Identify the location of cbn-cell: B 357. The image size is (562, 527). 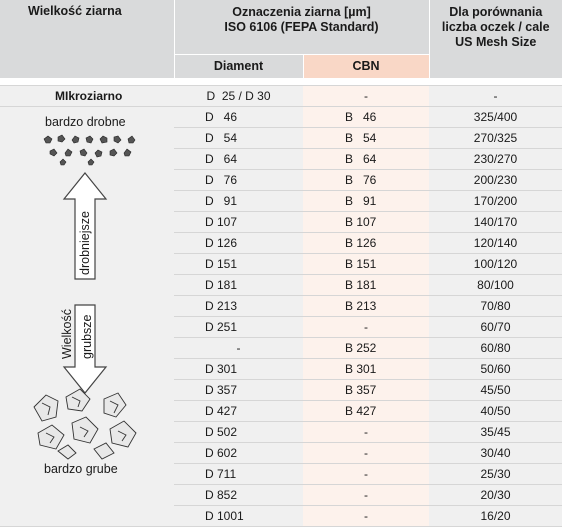
(366, 389).